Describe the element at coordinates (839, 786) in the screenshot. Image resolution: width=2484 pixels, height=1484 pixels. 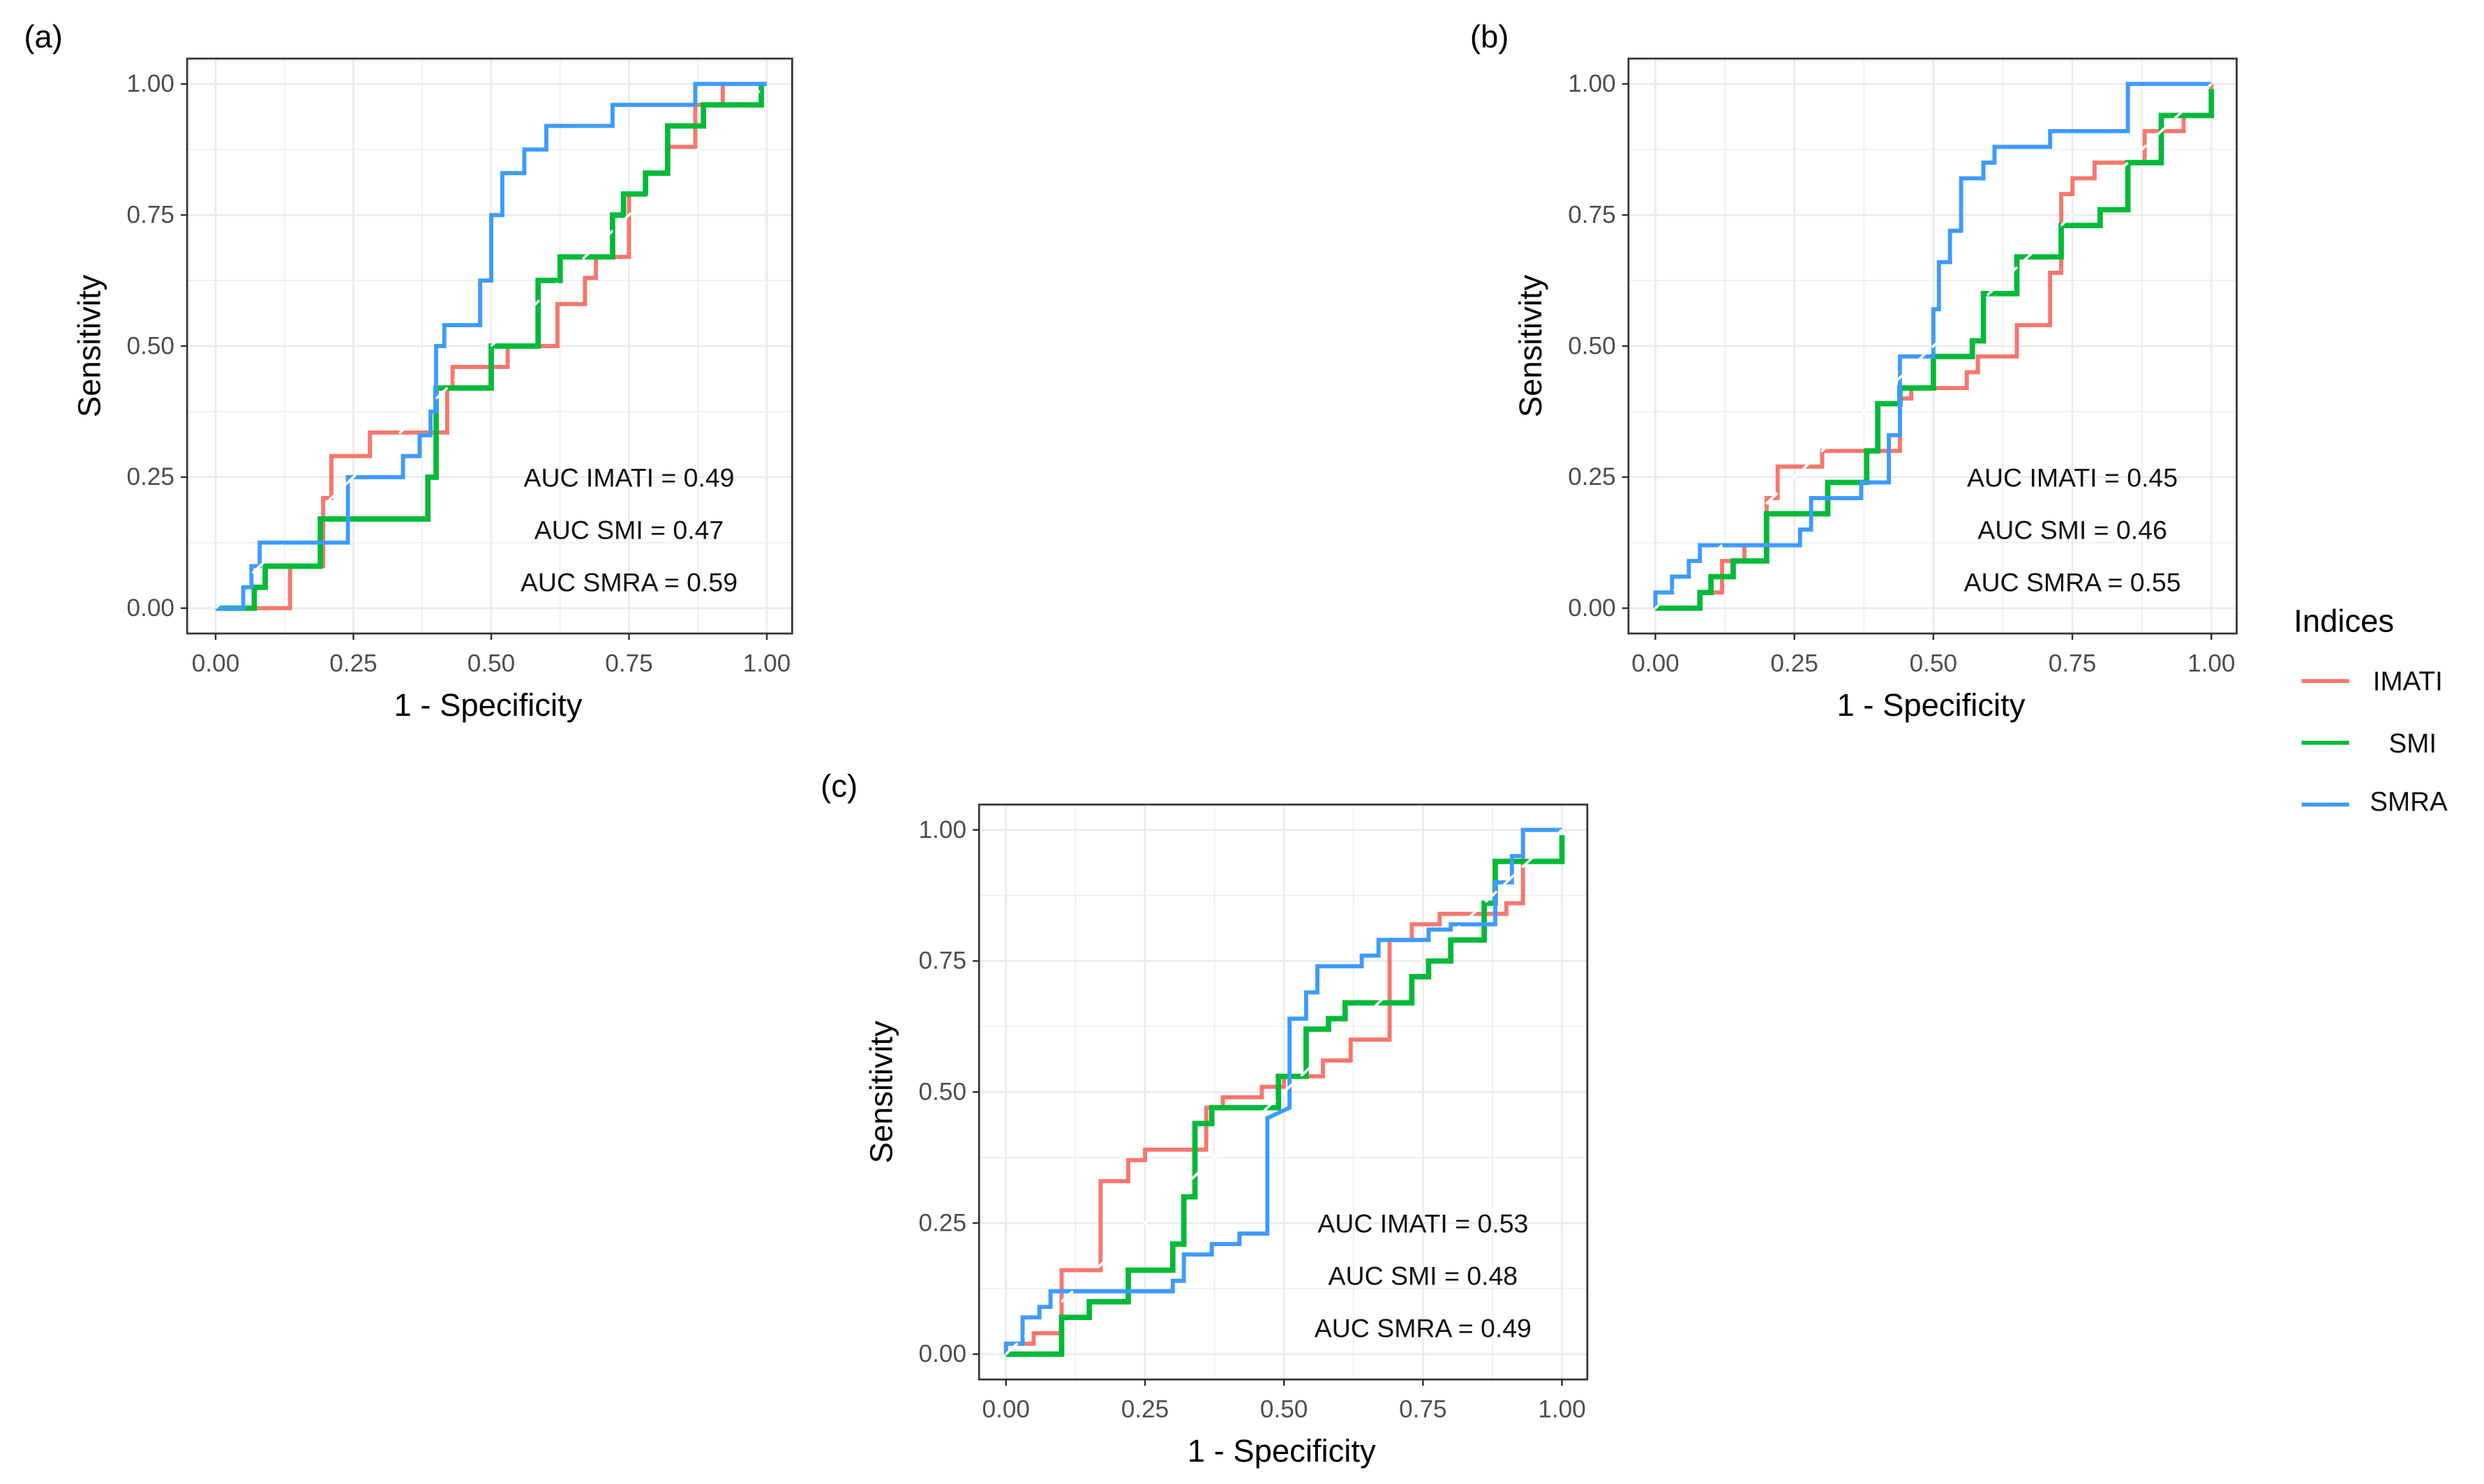
I see `panel-label: (c)` at that location.